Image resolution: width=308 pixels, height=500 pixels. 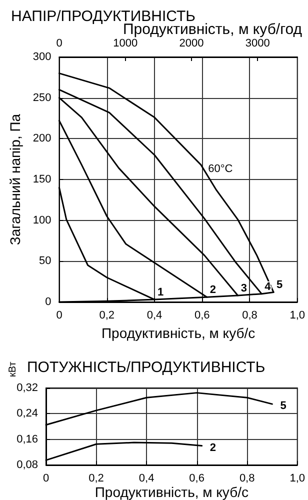 I want to click on series-label: 4, so click(x=268, y=286).